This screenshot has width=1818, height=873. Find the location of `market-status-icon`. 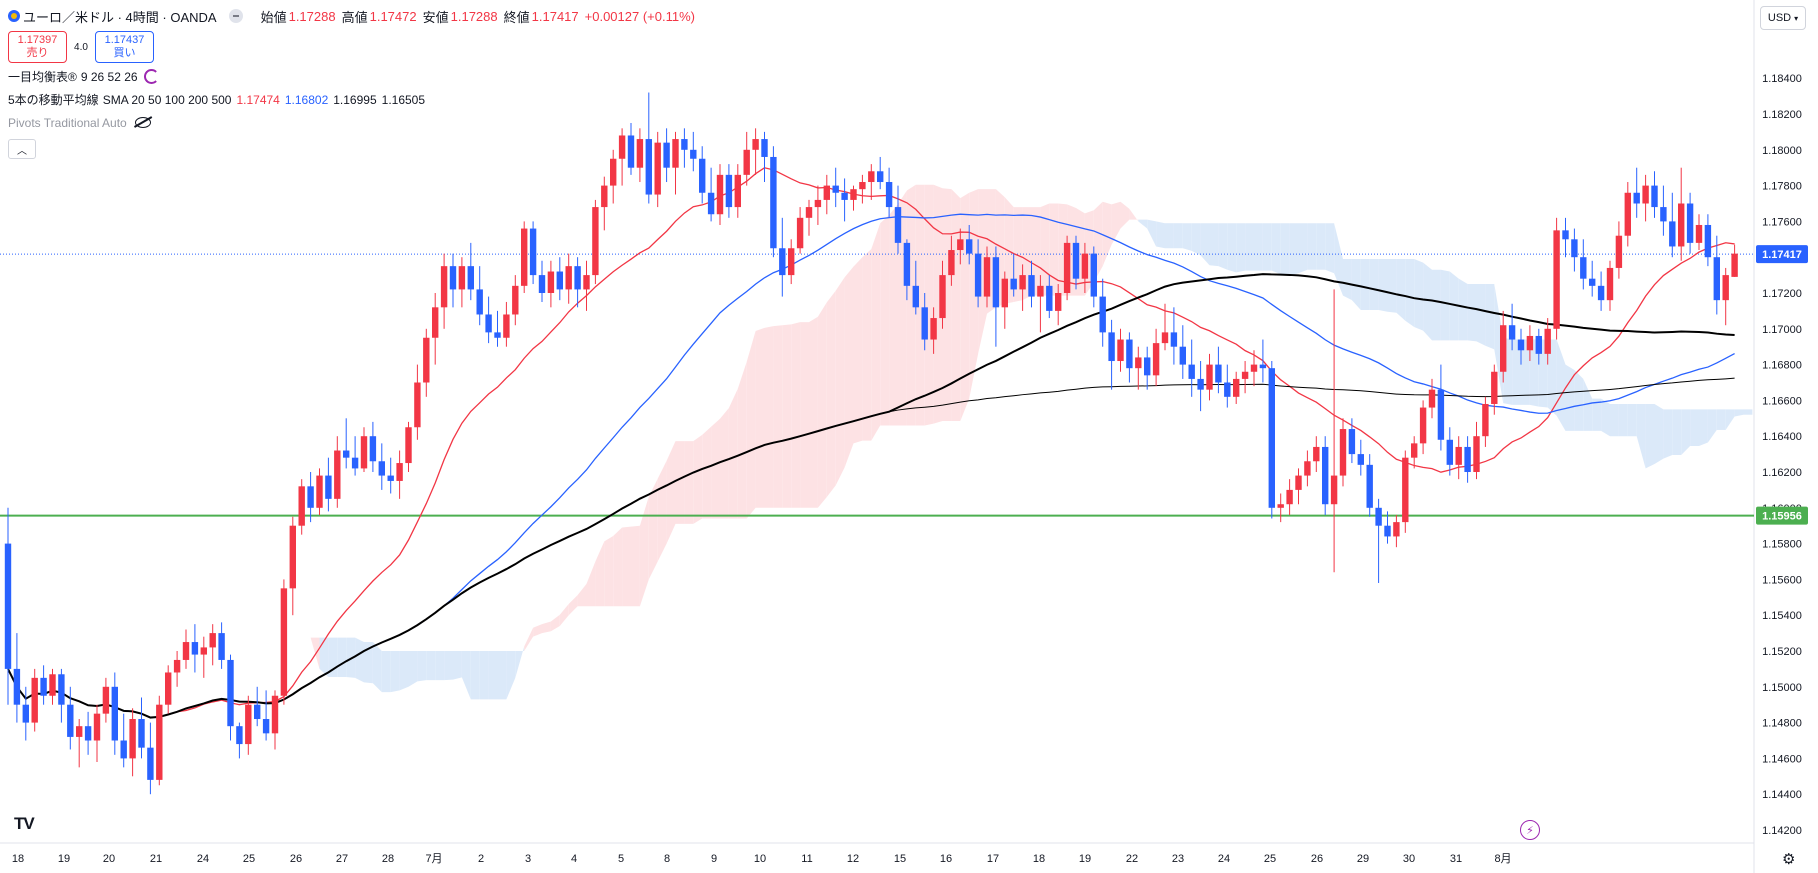

market-status-icon is located at coordinates (235, 16).